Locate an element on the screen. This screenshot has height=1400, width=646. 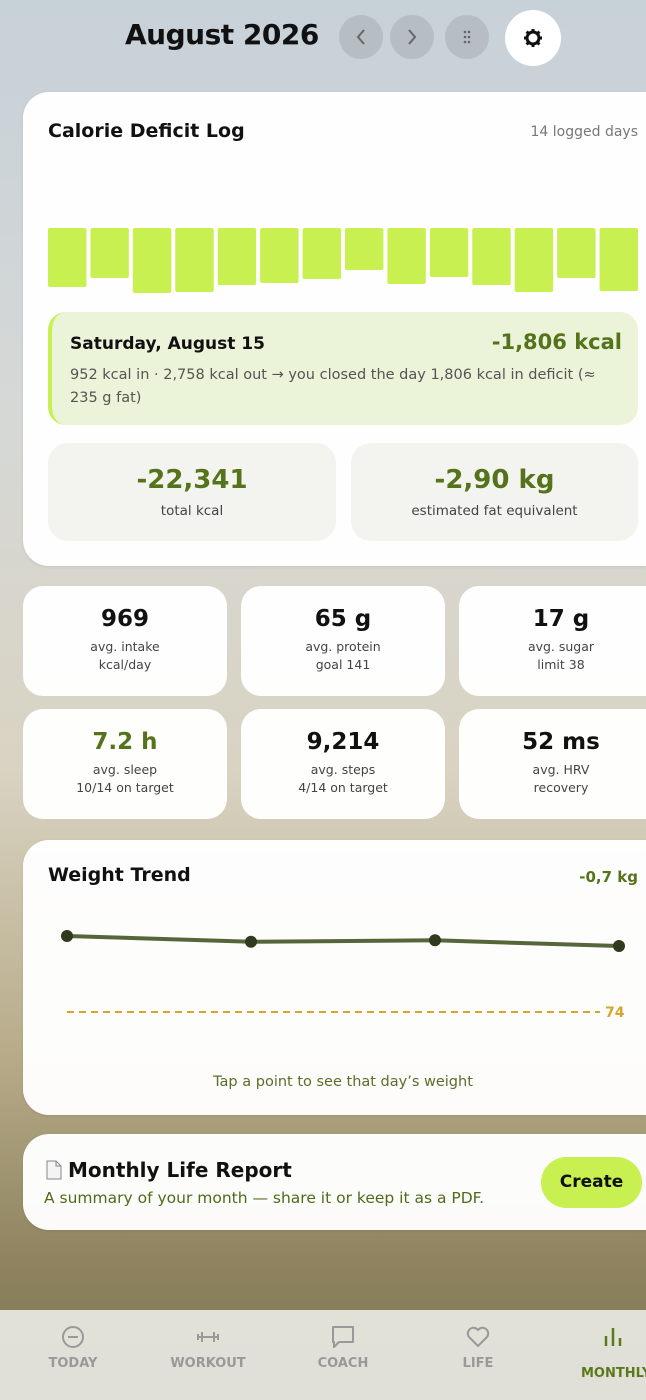
nav-label: COACH is located at coordinates (343, 1363).